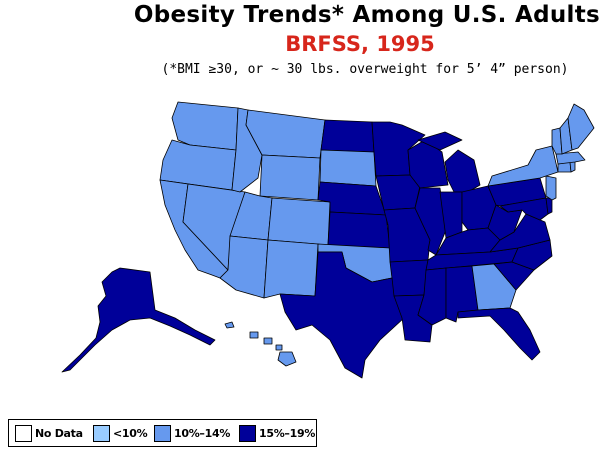 The image size is (612, 451). What do you see at coordinates (572, 167) in the screenshot?
I see `state-ri` at bounding box center [572, 167].